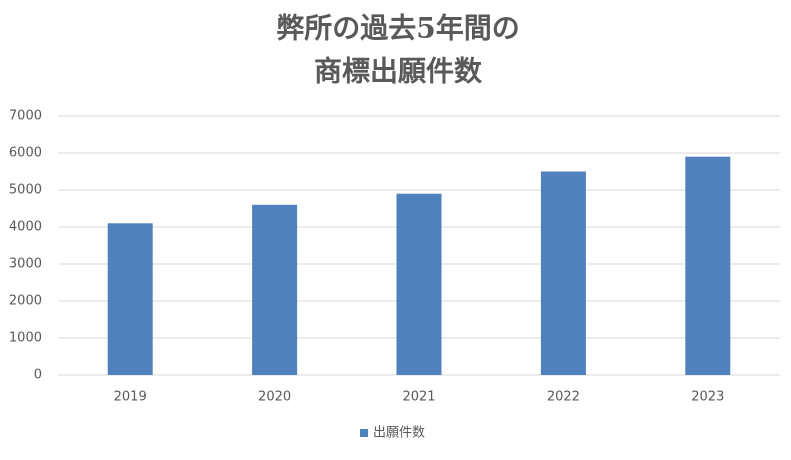 The image size is (791, 460). Describe the element at coordinates (418, 397) in the screenshot. I see `x-tick-label: 2021` at that location.